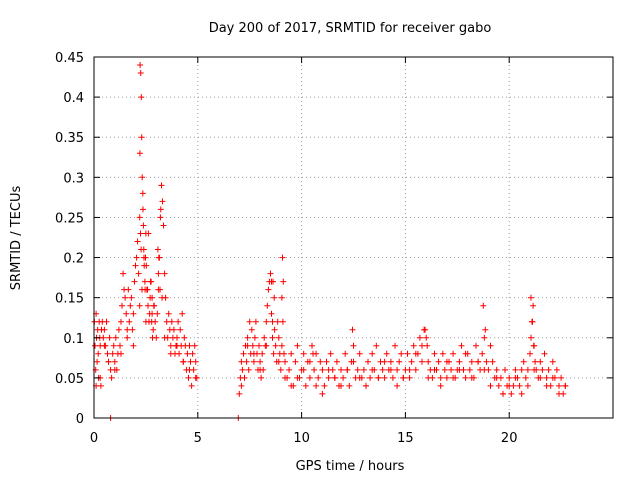 The width and height of the screenshot is (640, 480). What do you see at coordinates (16, 238) in the screenshot?
I see `y-axis-label: SRMTID / TECUs` at bounding box center [16, 238].